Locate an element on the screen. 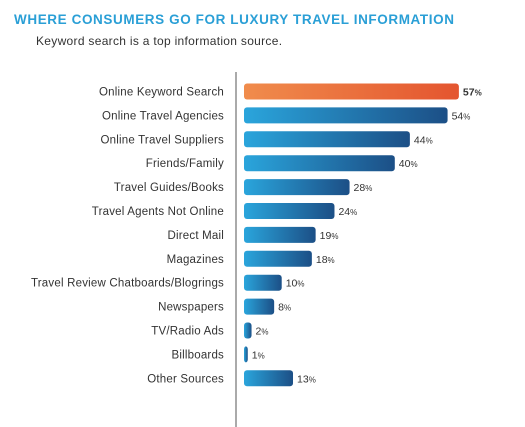  value-label: 8% is located at coordinates (284, 308).